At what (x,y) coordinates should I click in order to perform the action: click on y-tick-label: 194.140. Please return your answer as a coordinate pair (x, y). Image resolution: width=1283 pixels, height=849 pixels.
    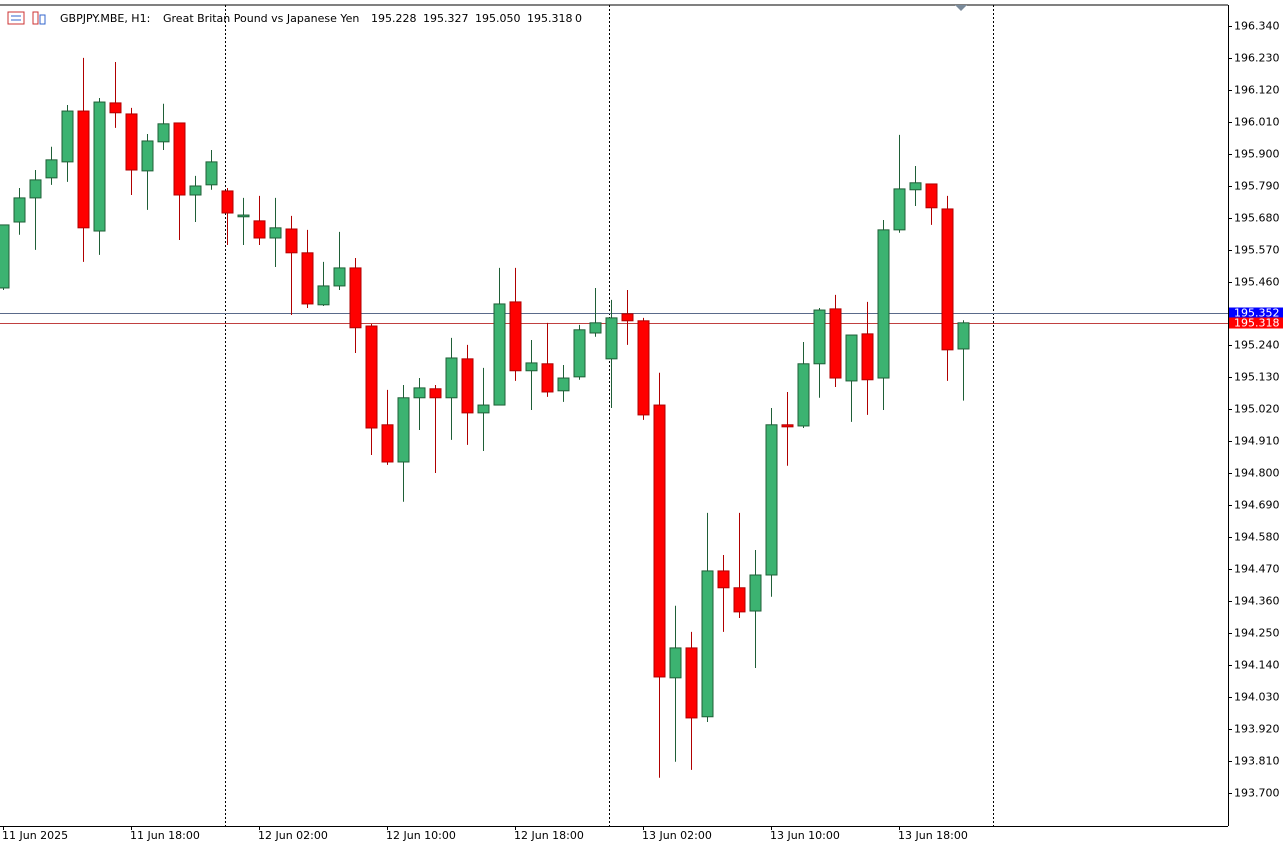
    Looking at the image, I should click on (1257, 665).